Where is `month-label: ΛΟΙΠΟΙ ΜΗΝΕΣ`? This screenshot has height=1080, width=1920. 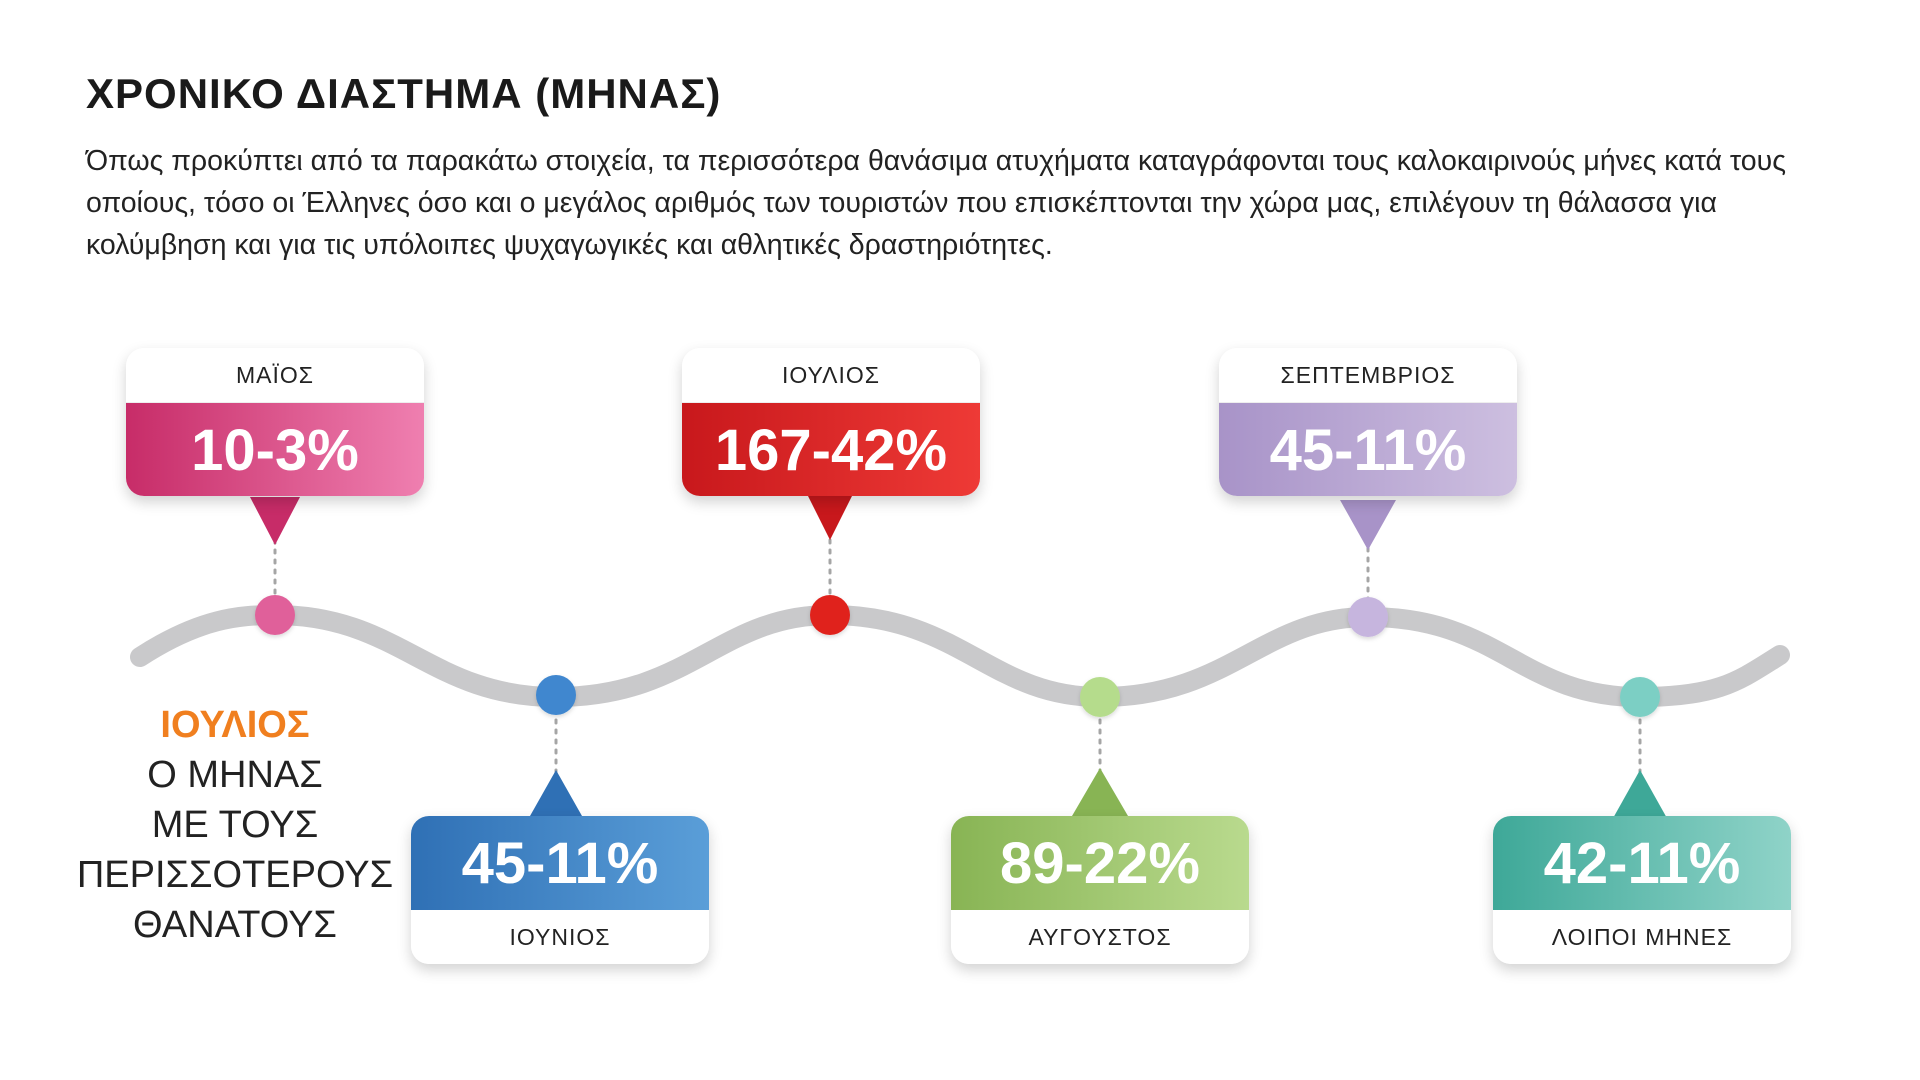
month-label: ΛΟΙΠΟΙ ΜΗΝΕΣ is located at coordinates (1642, 937).